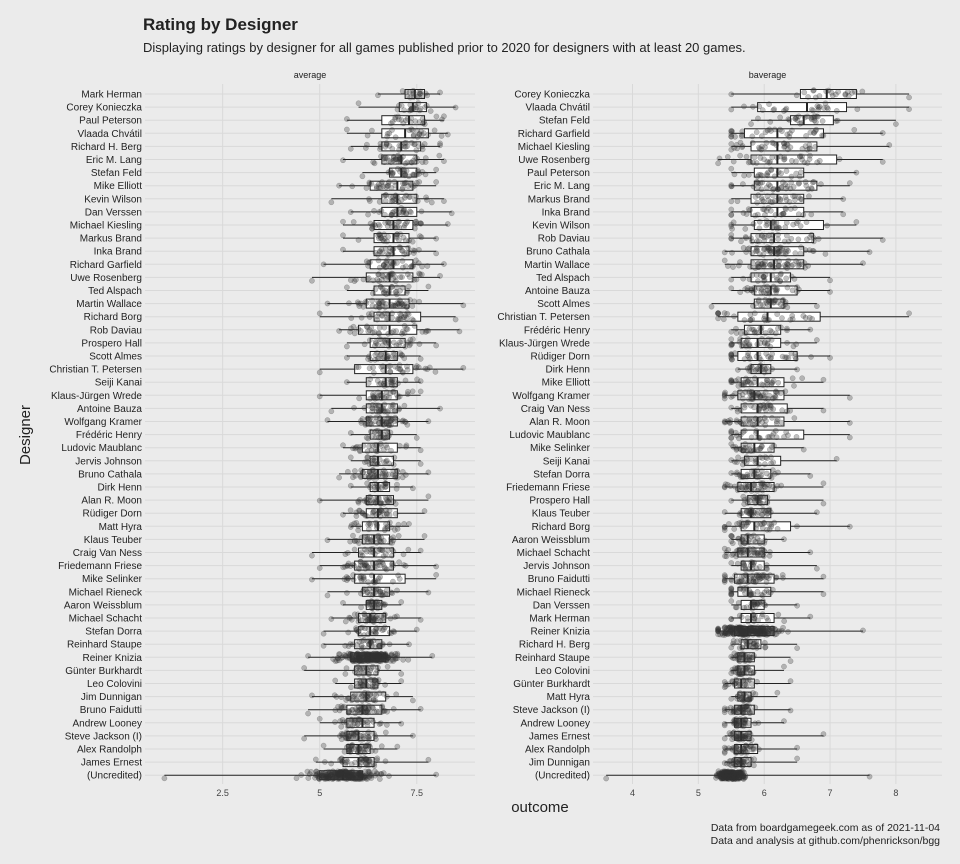  What do you see at coordinates (110, 134) in the screenshot?
I see `y-tick-label: Vlaada Chvátil` at bounding box center [110, 134].